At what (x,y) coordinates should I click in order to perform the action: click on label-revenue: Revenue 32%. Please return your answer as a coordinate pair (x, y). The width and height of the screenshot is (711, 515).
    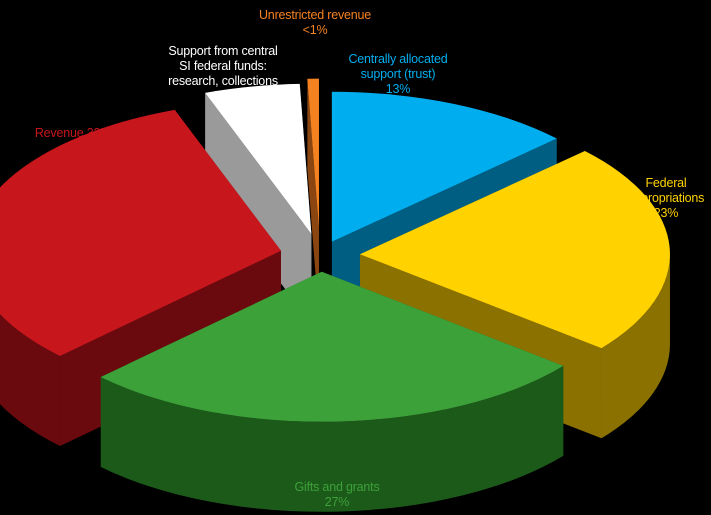
    Looking at the image, I should click on (73, 133).